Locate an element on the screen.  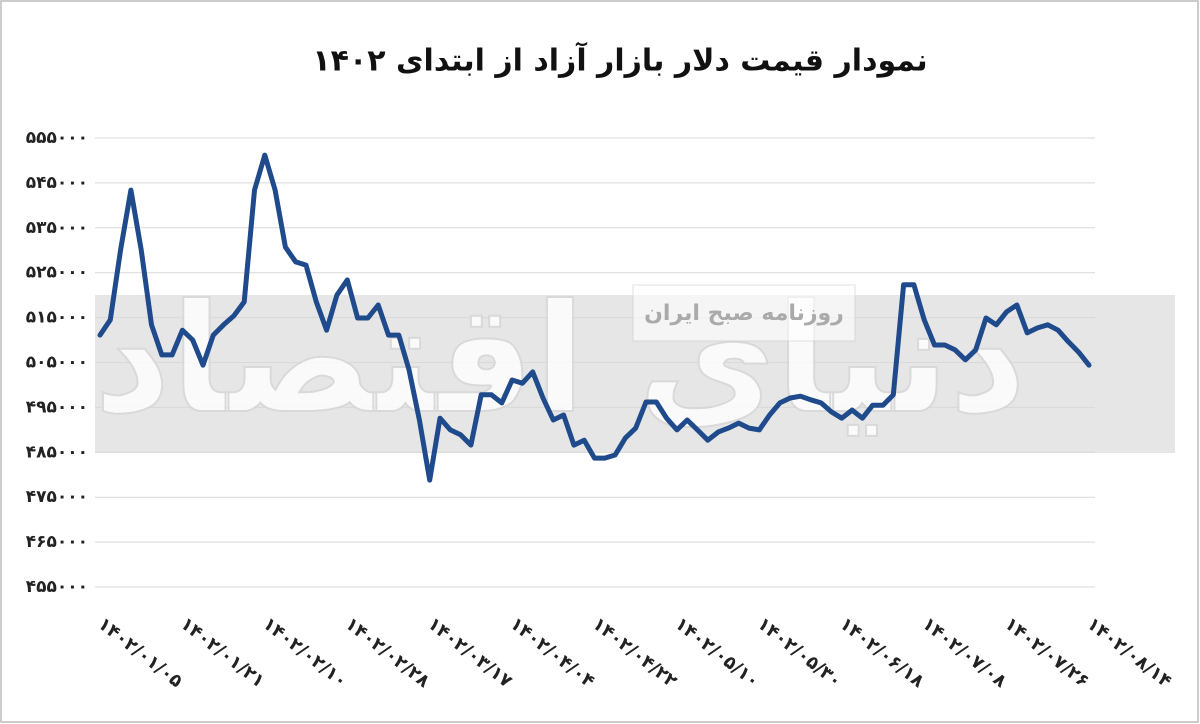
y-tick-label: ۵۰۵۰۰۰ is located at coordinates (57, 363).